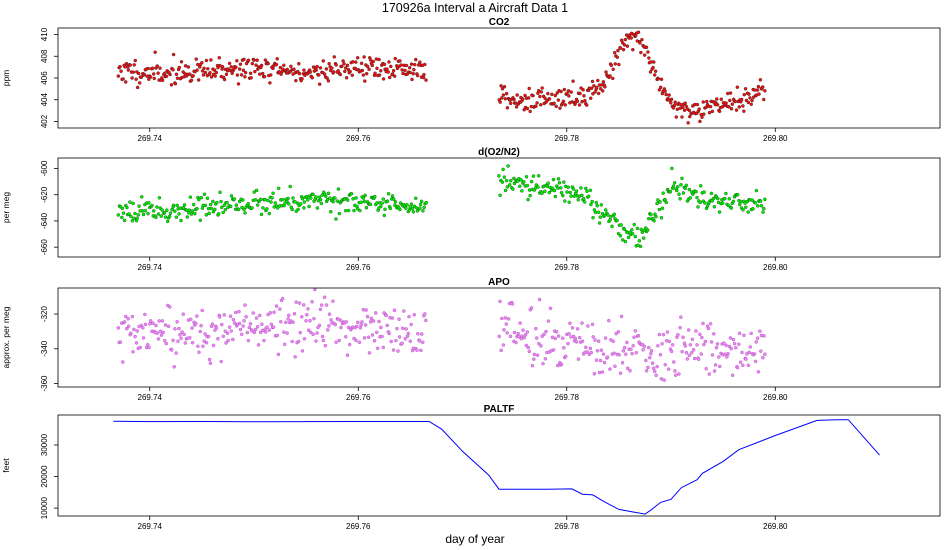 The image size is (950, 550). Describe the element at coordinates (6, 337) in the screenshot. I see `panel-3-y-label: approx. per meg` at that location.